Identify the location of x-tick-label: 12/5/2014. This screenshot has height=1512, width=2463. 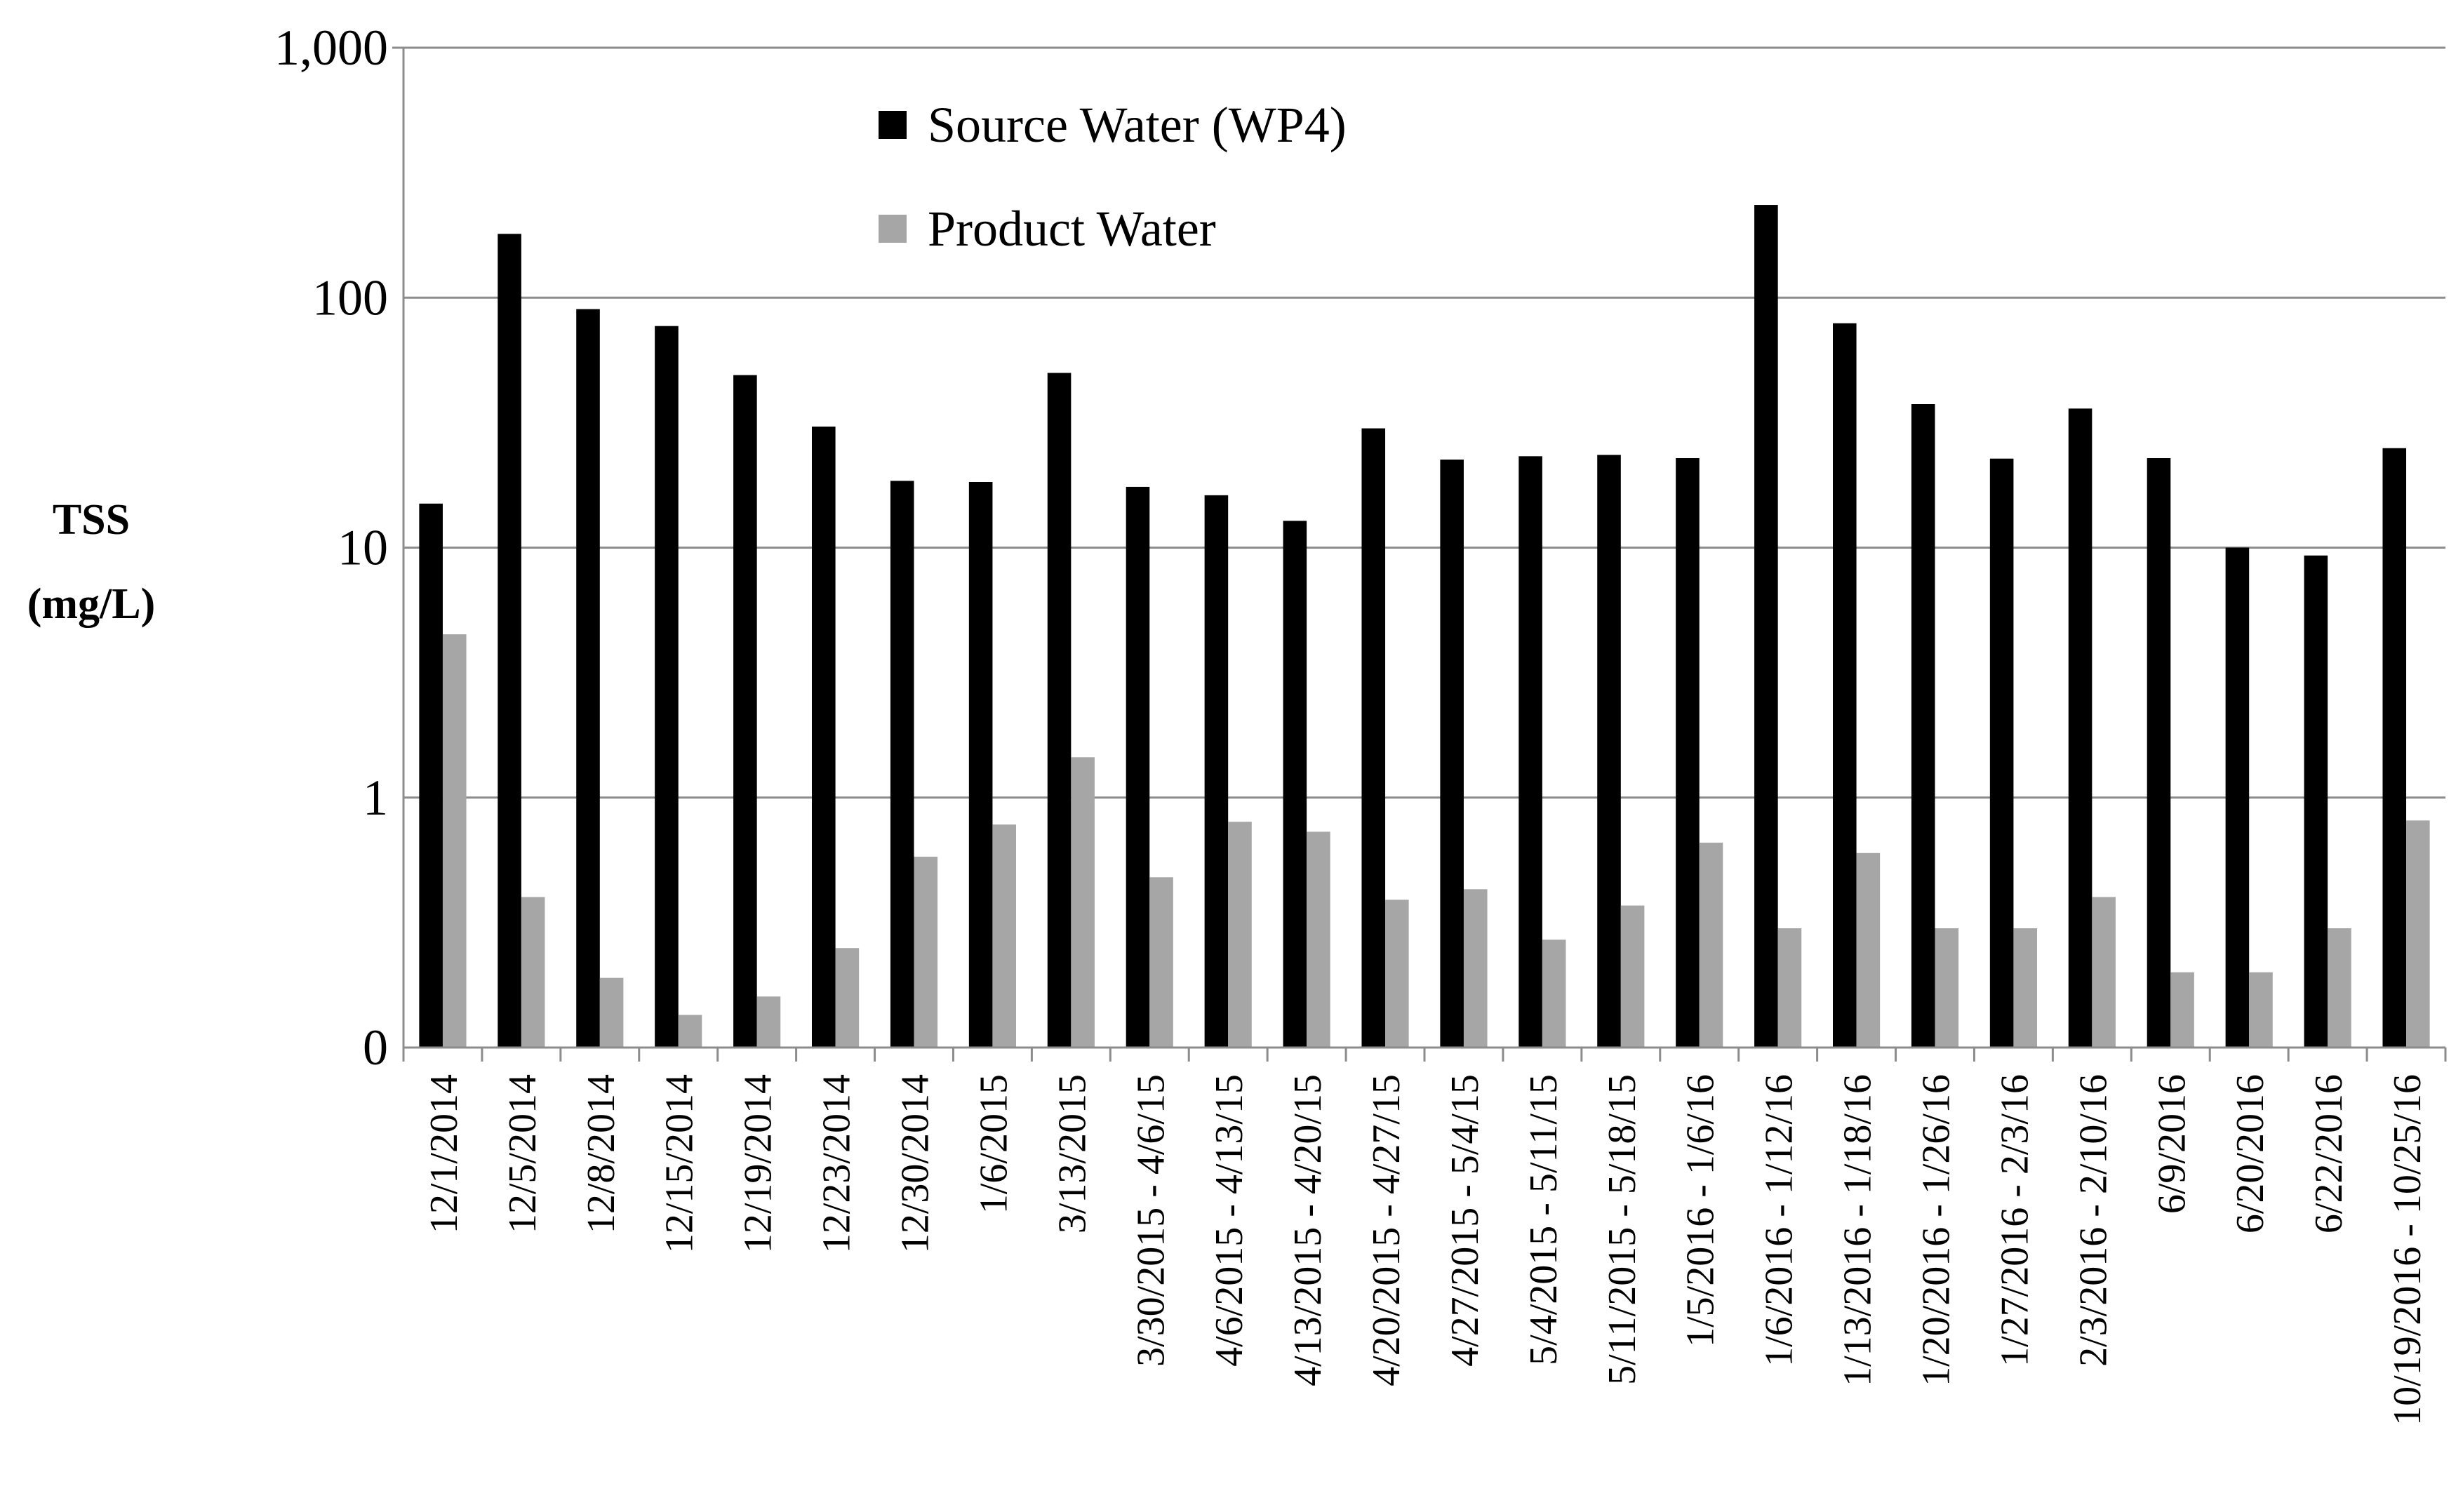
(523, 1153).